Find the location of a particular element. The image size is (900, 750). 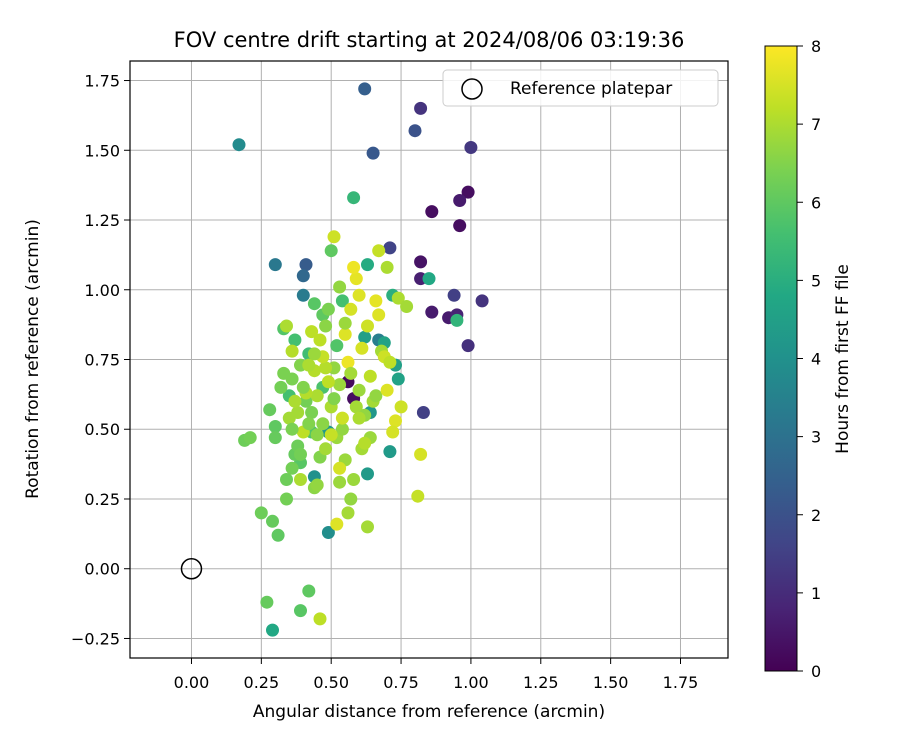

x-axis-label: Angular distance from reference (arcmin) is located at coordinates (429, 712).